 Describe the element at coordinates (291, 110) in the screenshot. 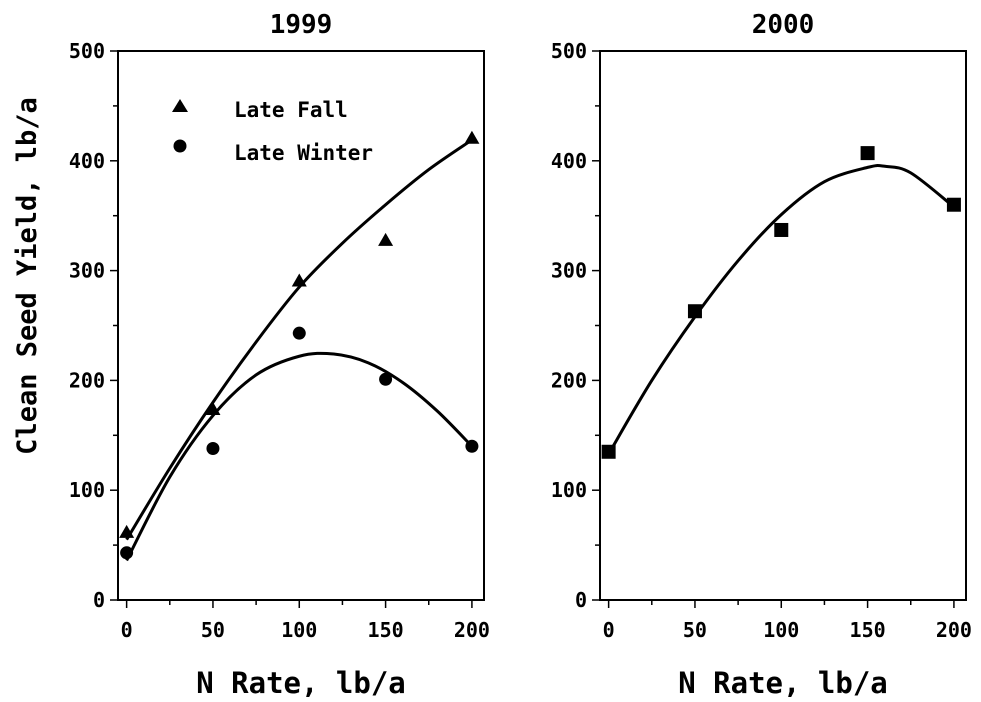

I see `legend-label-late-fall: Late Fall` at that location.